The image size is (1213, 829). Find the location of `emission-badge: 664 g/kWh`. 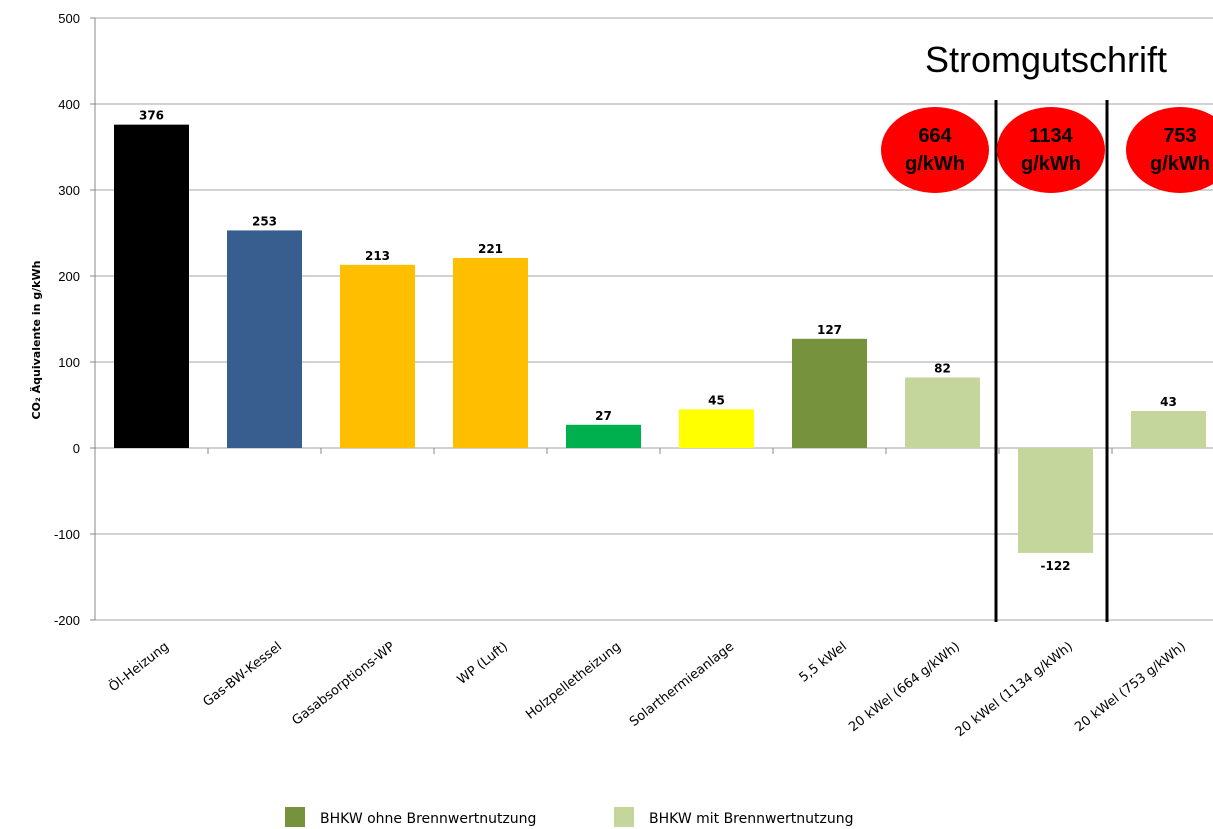

emission-badge: 664 g/kWh is located at coordinates (935, 150).